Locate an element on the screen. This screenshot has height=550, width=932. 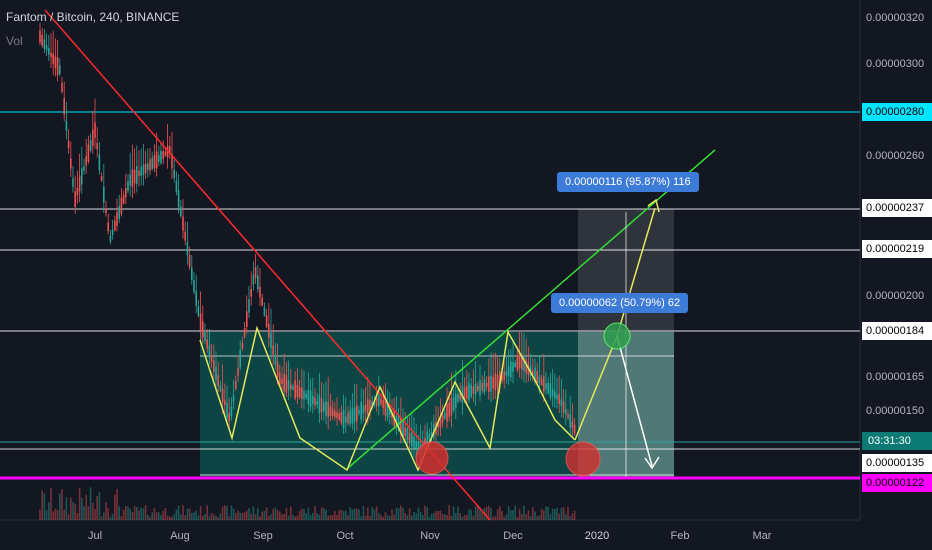
price-label-line: 0.00000184 is located at coordinates (897, 331).